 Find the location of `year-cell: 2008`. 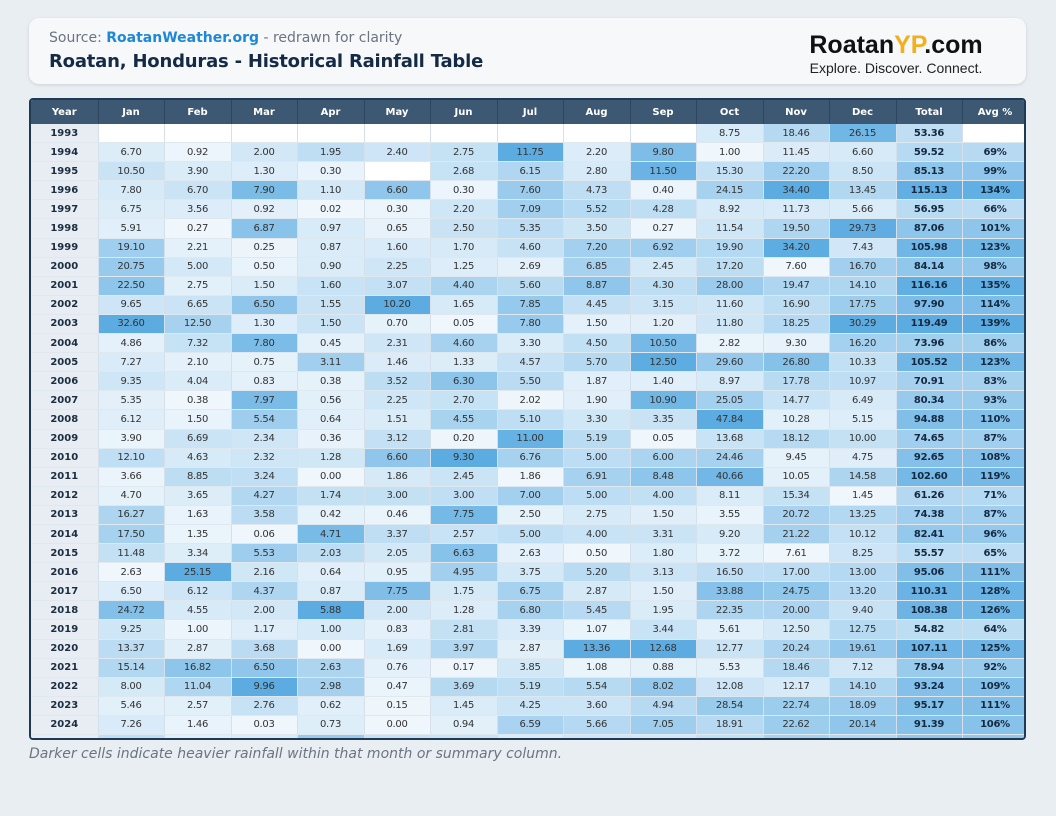

year-cell: 2008 is located at coordinates (65, 419).